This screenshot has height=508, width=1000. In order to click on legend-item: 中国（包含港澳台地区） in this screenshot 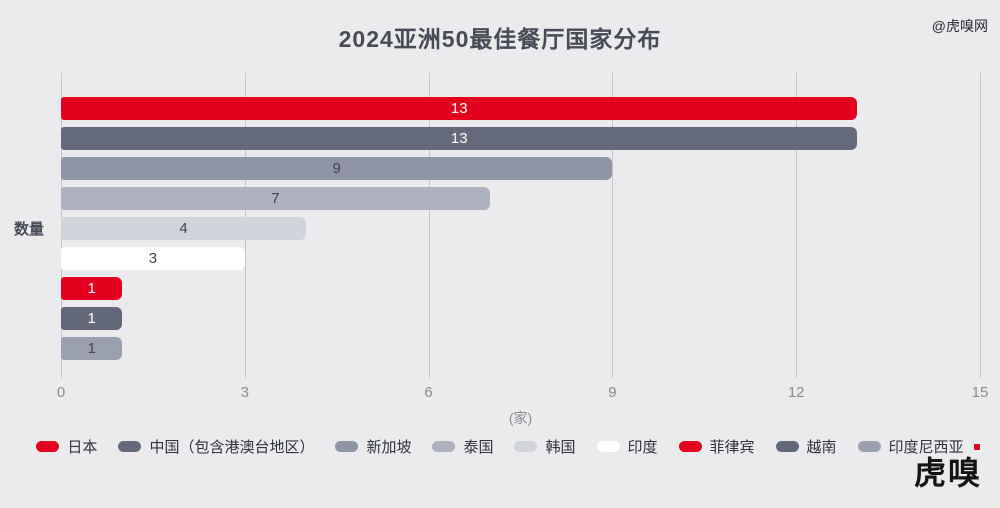, I will do `click(216, 446)`.